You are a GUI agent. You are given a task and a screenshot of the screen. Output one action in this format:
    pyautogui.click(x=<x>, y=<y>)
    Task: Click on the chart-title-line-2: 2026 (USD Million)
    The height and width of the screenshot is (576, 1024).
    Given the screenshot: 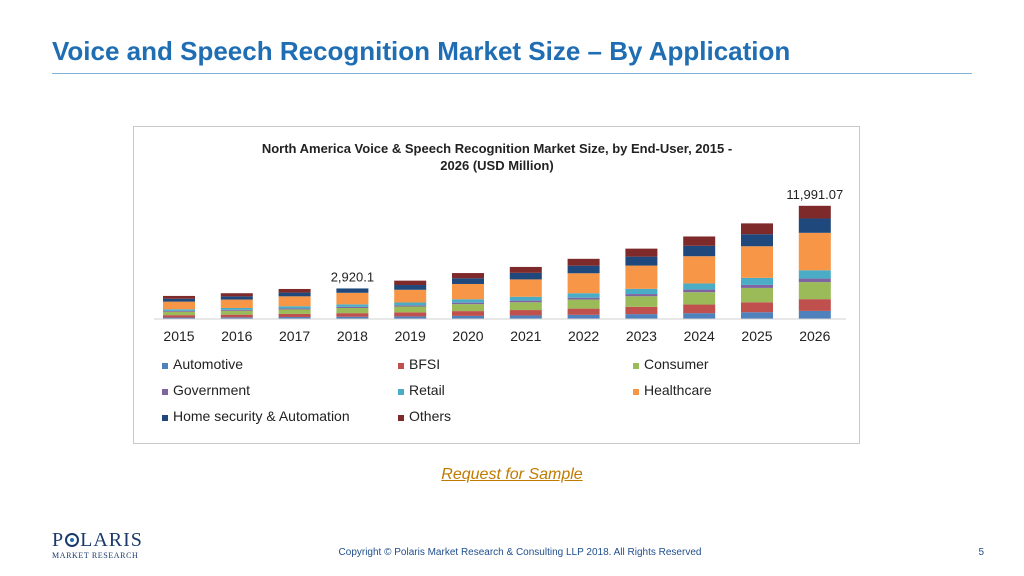 What is the action you would take?
    pyautogui.click(x=496, y=165)
    